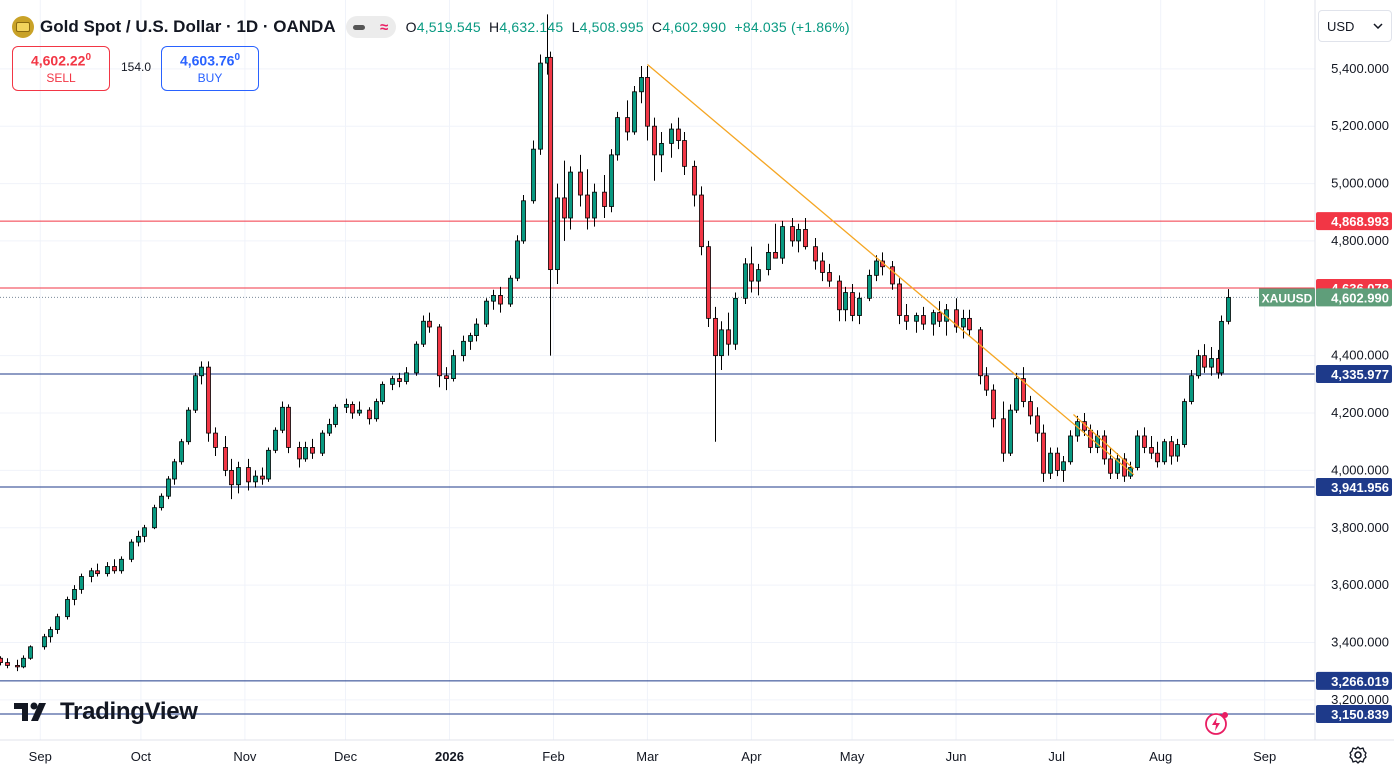 This screenshot has height=775, width=1394. I want to click on tradingview-logo: TradingView, so click(106, 712).